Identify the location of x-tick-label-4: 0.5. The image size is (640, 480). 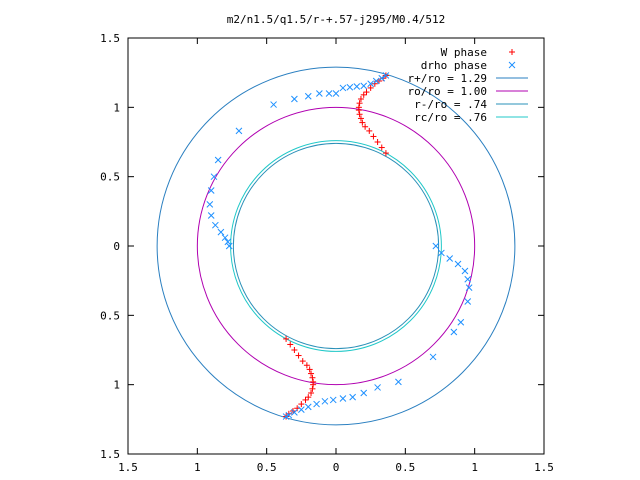
(405, 467).